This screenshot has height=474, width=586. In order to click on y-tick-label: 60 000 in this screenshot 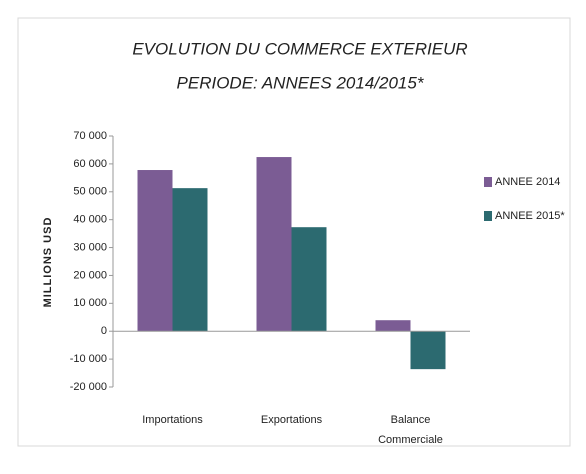, I will do `click(90, 164)`.